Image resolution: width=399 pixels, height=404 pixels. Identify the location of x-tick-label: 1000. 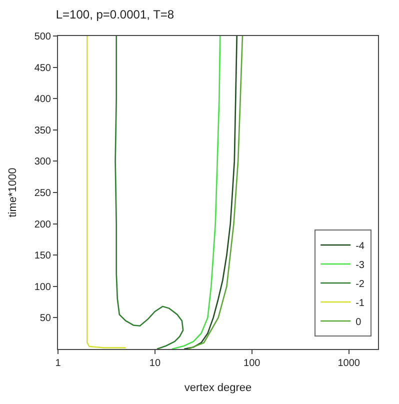
(349, 363).